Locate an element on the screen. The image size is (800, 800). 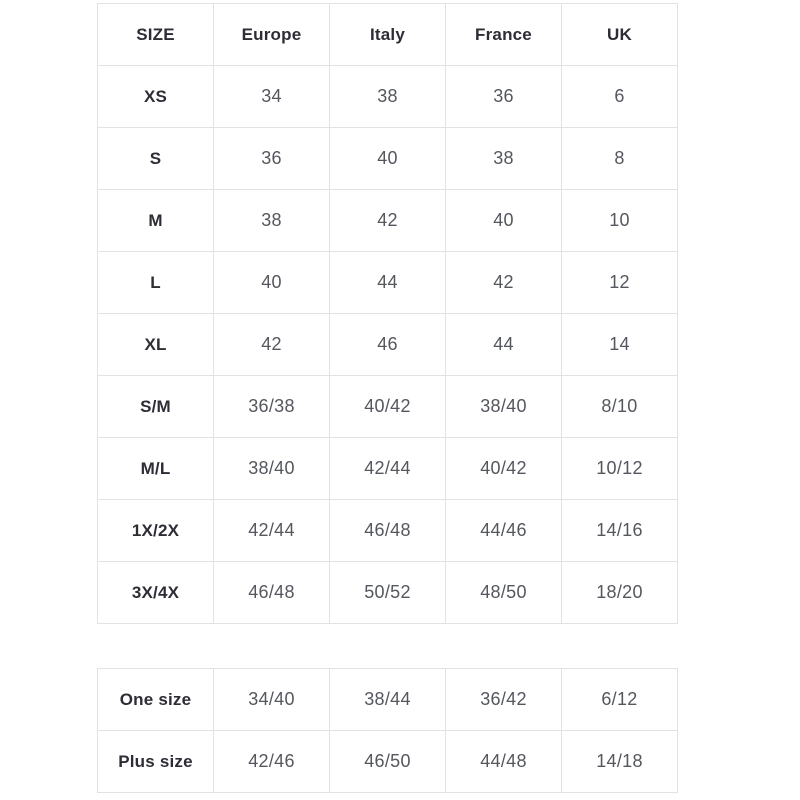
table-row-ml: M/L 38/40 42/44 40/42 10/12 is located at coordinates (387, 468).